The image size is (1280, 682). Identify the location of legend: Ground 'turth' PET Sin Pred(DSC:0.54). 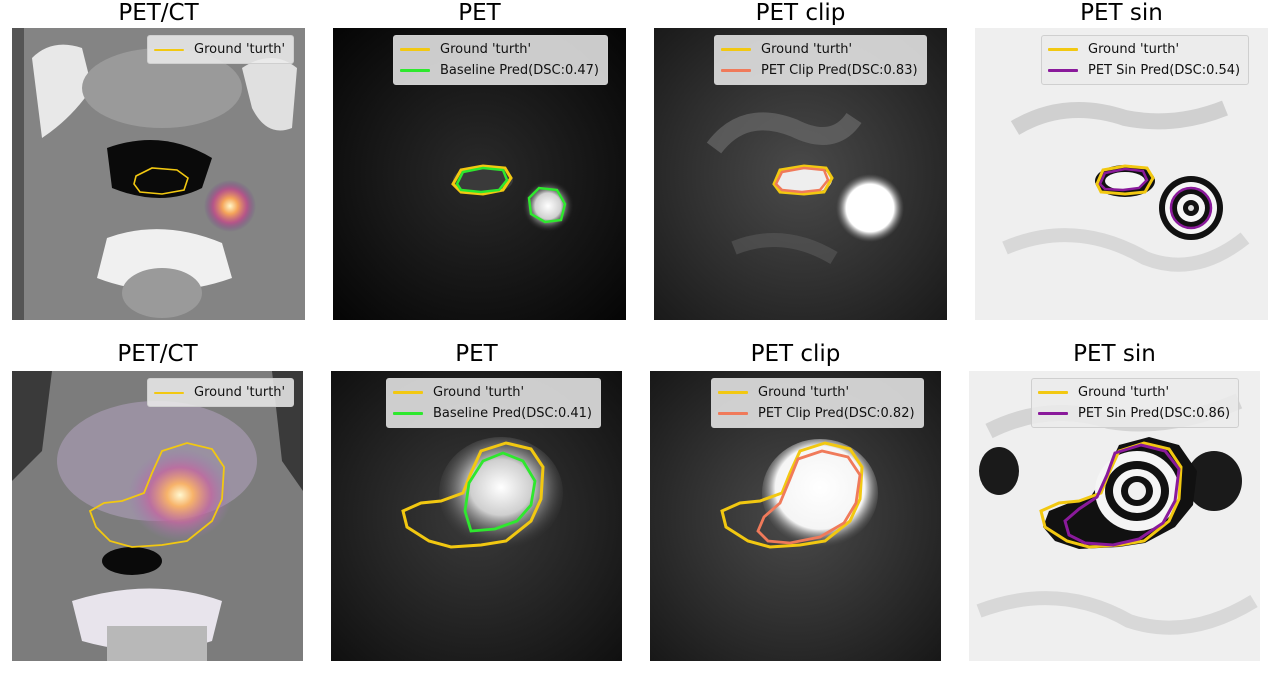
(1145, 60).